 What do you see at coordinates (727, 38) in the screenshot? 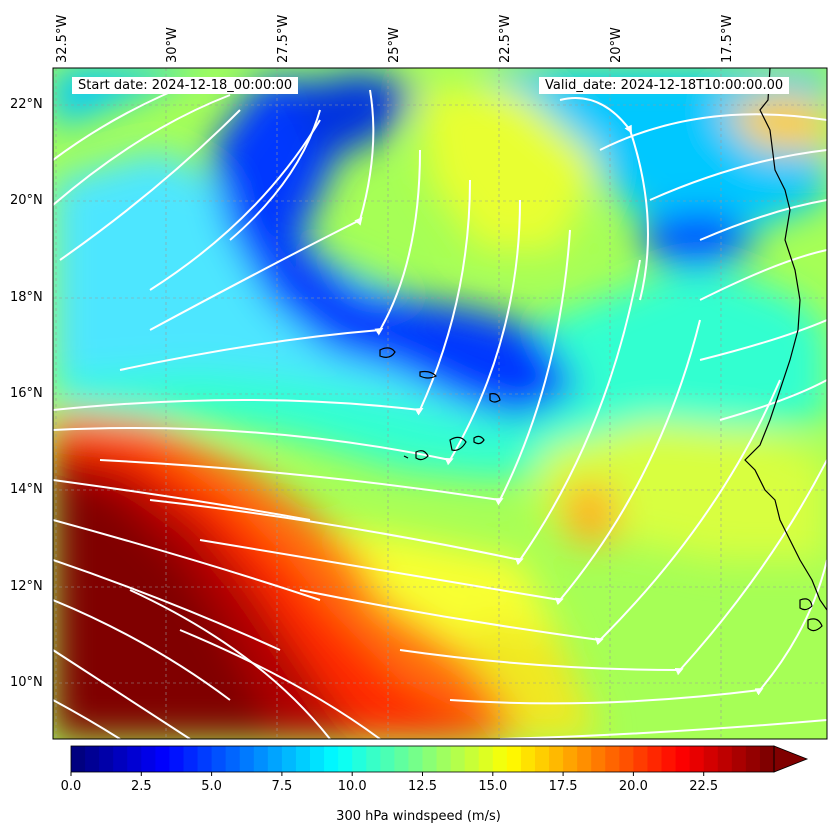
I see `lon-label-17-5: 17.5°W` at bounding box center [727, 38].